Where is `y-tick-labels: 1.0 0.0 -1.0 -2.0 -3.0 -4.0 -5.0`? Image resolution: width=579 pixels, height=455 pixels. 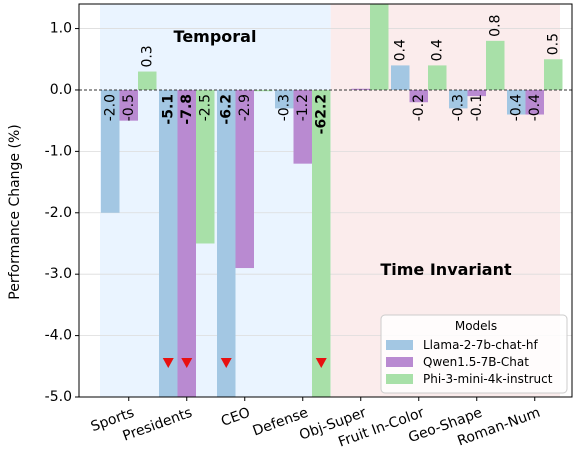 y-tick-labels: 1.0 0.0 -1.0 -2.0 -3.0 -4.0 -5.0 is located at coordinates (62, 213).